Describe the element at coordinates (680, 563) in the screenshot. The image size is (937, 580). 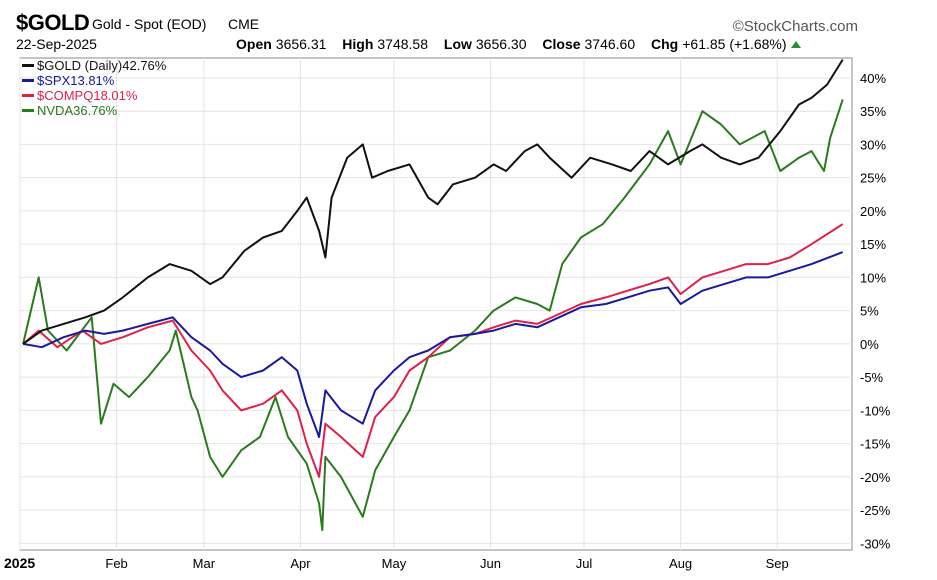
I see `x-tick-label: Aug` at that location.